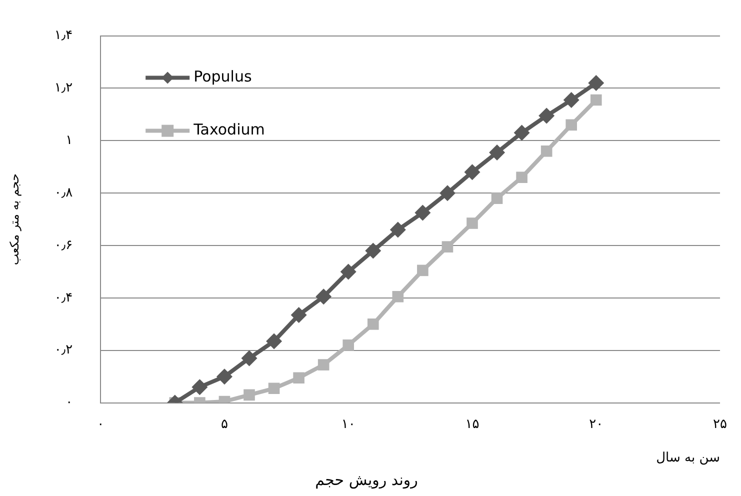  I want to click on y-tick-label: ١٫٢, so click(63, 88).